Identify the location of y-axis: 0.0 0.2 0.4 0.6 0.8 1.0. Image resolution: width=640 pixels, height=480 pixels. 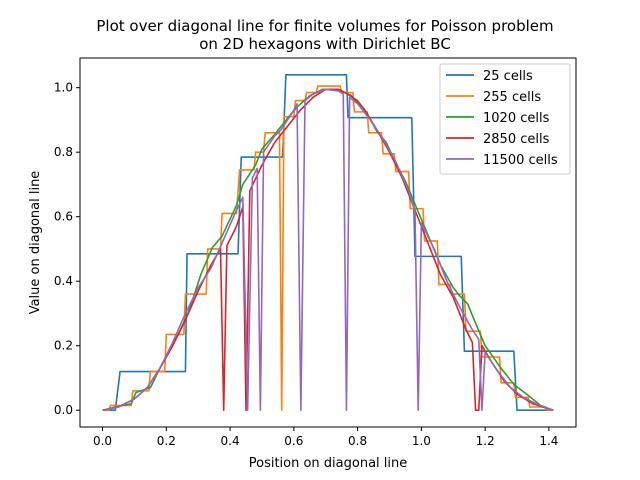
(67, 249).